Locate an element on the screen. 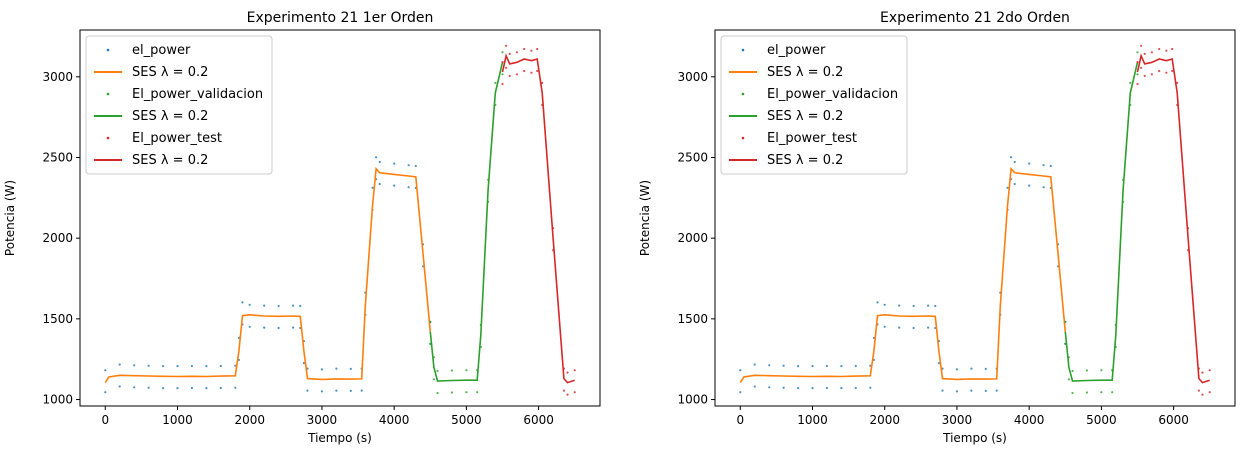 The image size is (1246, 474). y-tick-label: 1000 is located at coordinates (57, 400).